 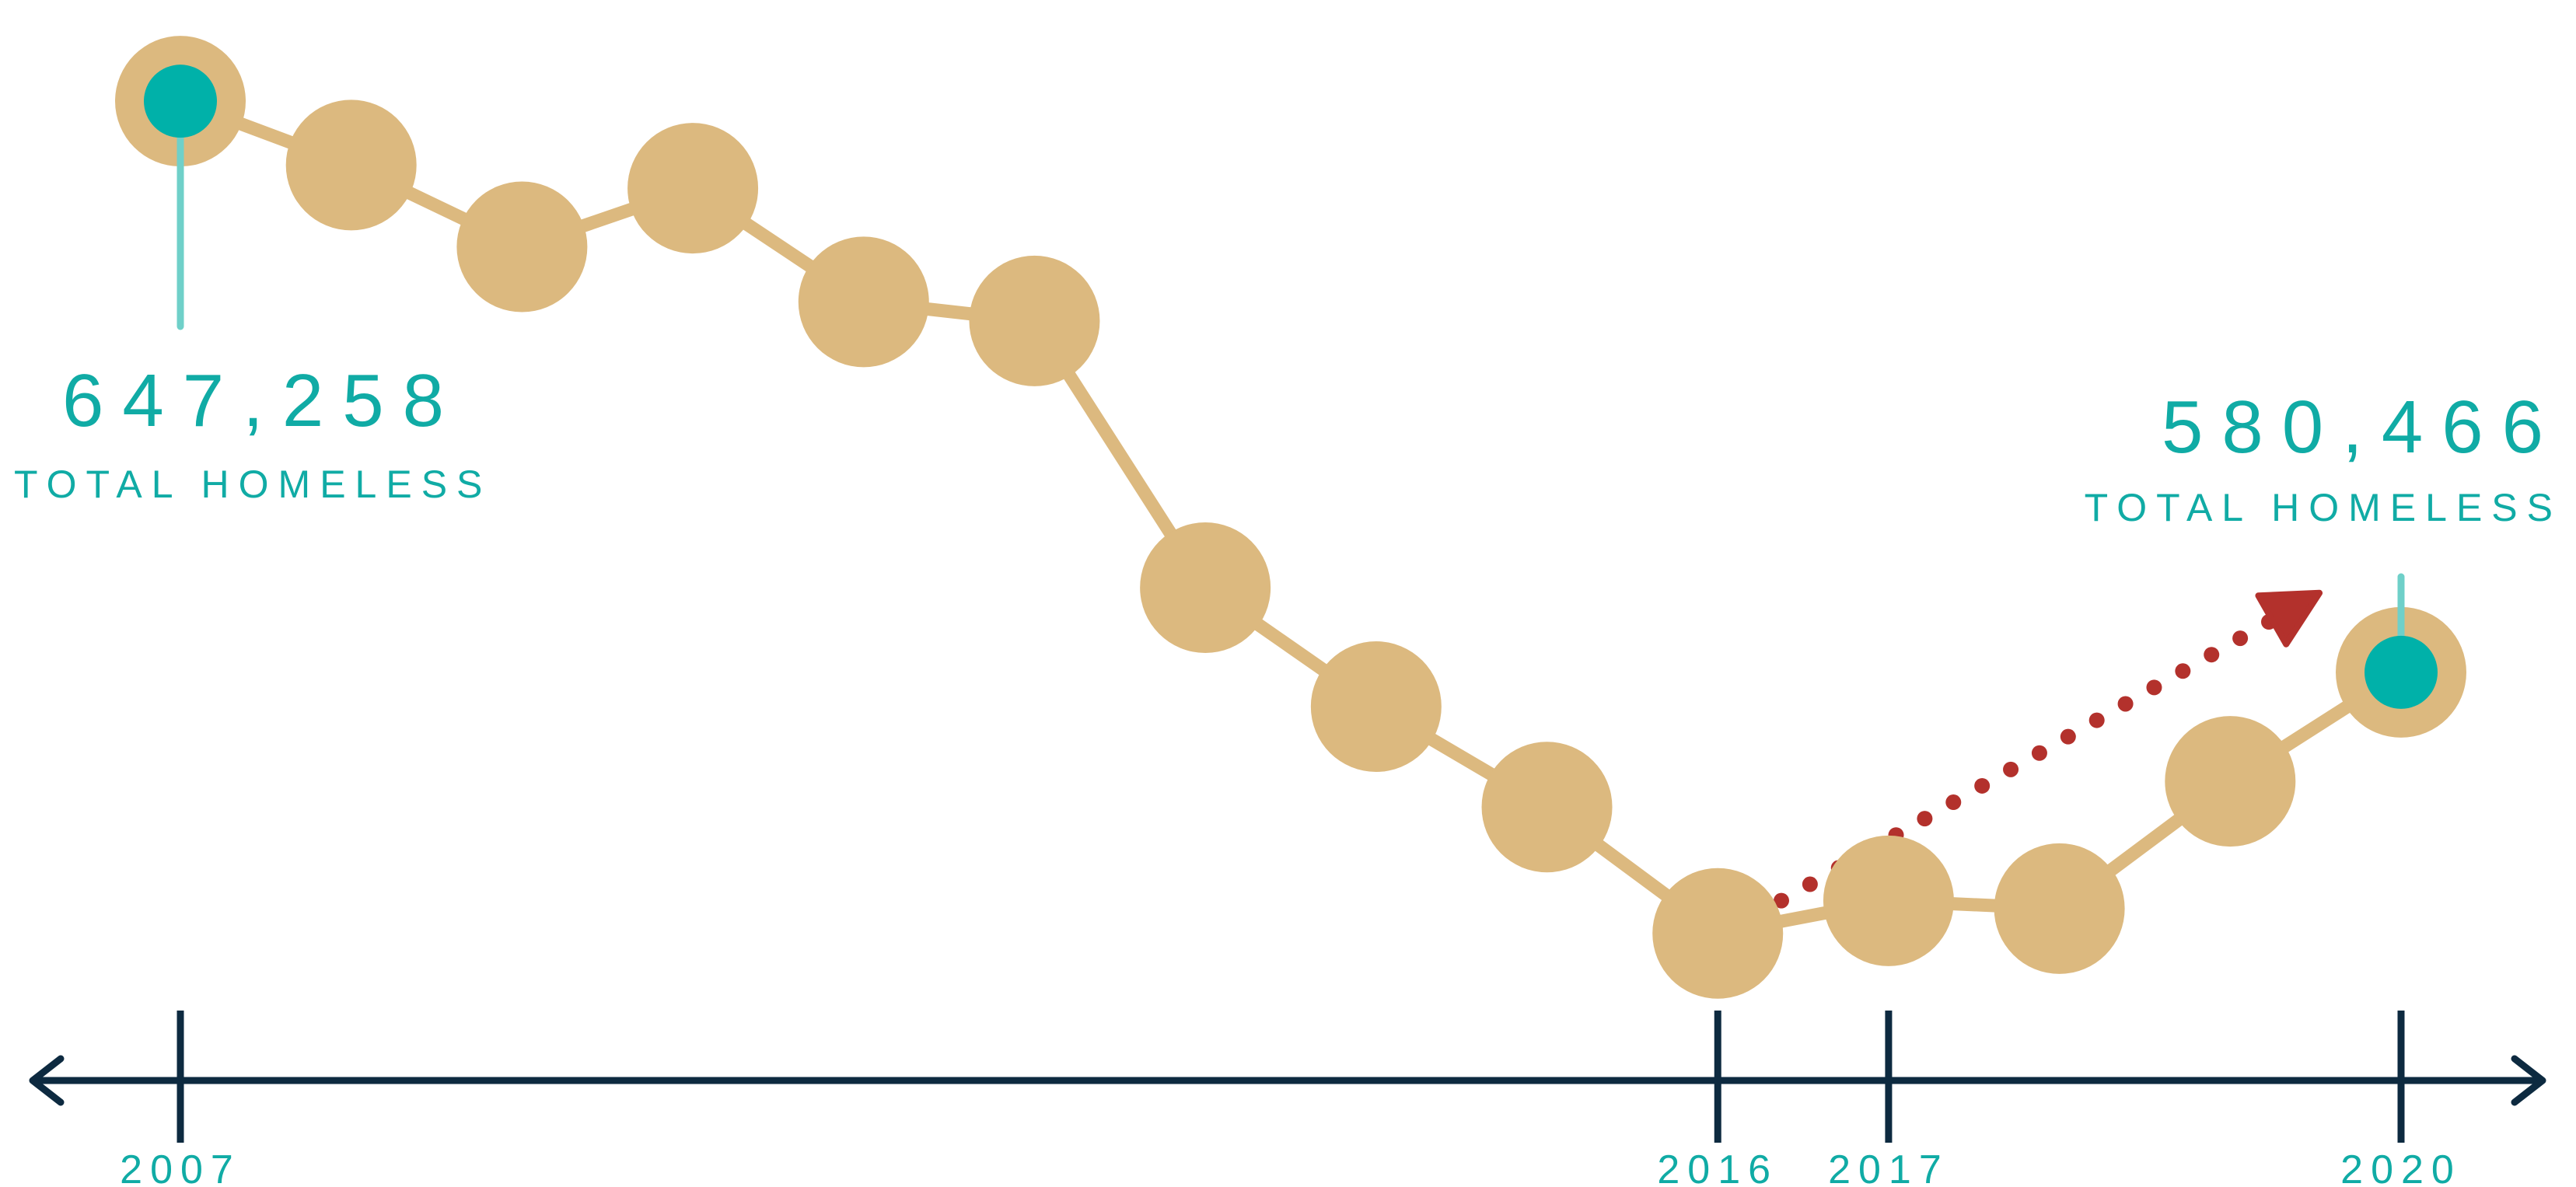 What do you see at coordinates (1287, 1077) in the screenshot?
I see `x-axis` at bounding box center [1287, 1077].